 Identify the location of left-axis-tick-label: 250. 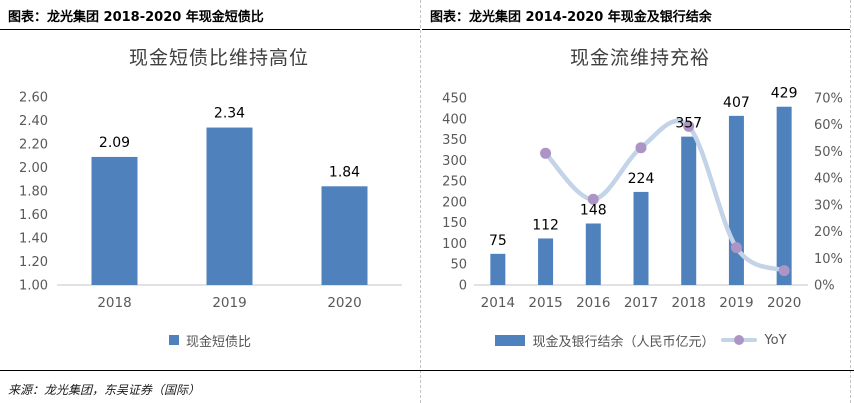
(454, 182).